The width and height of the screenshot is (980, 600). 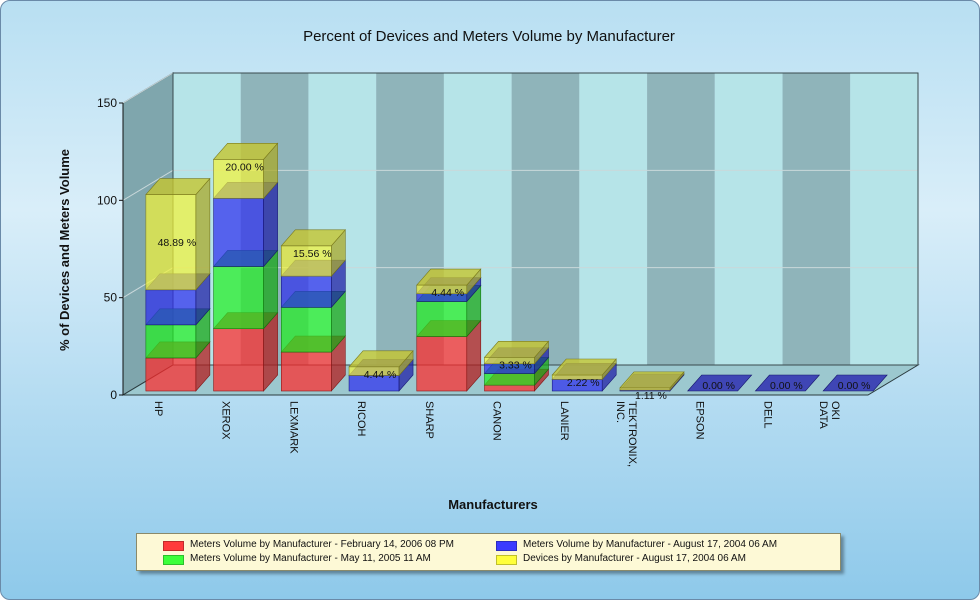 I want to click on category-label: HP, so click(x=158, y=408).